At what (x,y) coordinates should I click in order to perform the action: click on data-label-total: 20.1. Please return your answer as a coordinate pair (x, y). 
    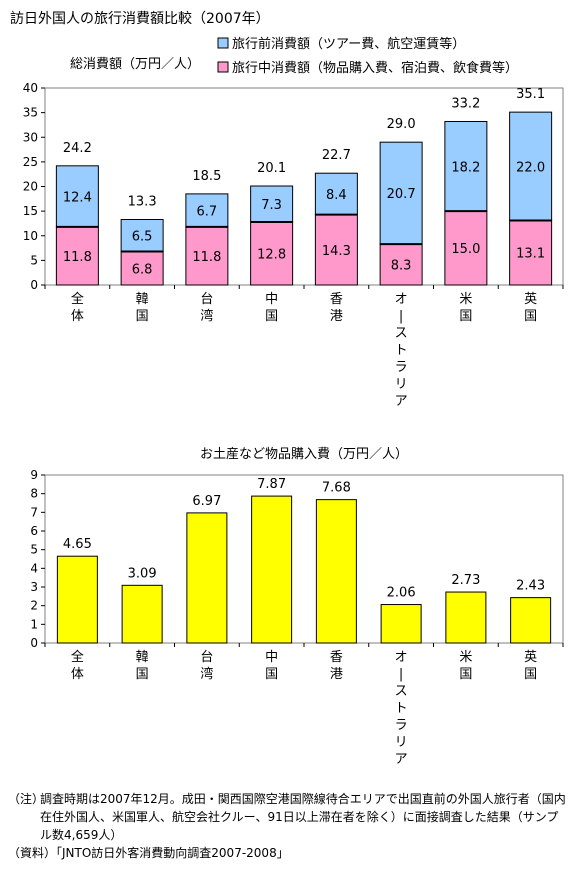
    Looking at the image, I should click on (271, 168).